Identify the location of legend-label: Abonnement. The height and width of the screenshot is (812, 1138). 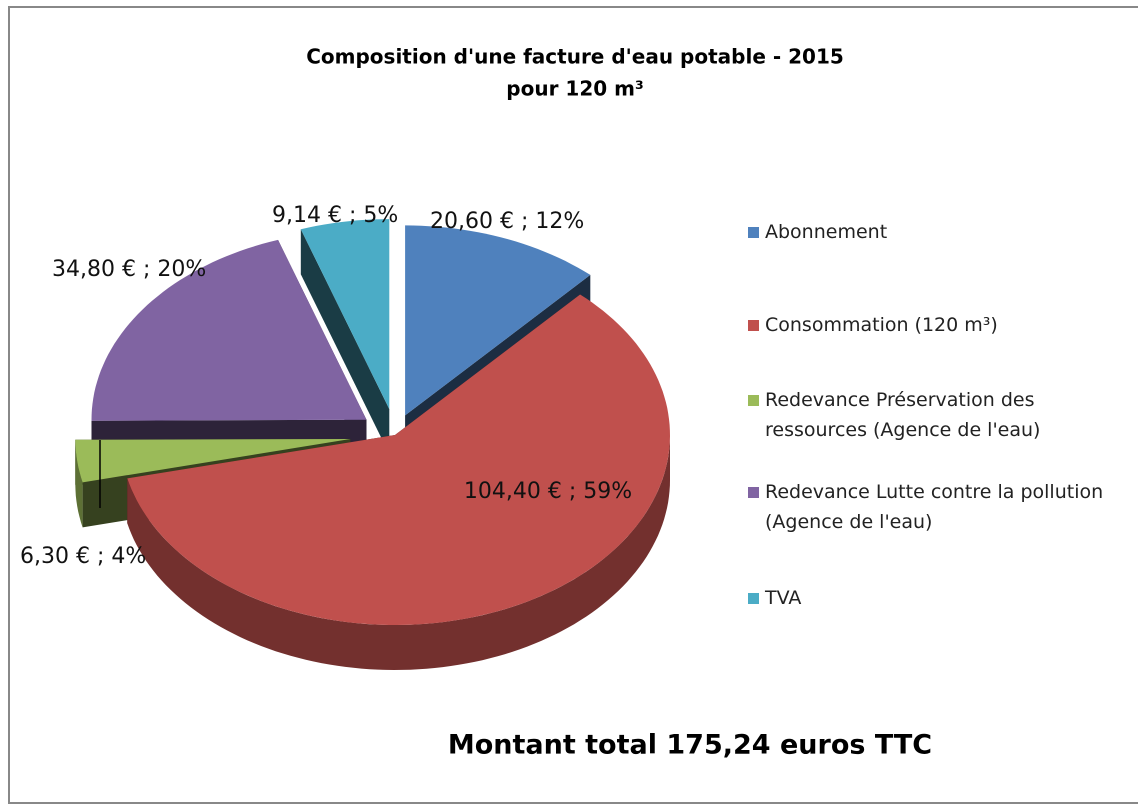
(826, 232).